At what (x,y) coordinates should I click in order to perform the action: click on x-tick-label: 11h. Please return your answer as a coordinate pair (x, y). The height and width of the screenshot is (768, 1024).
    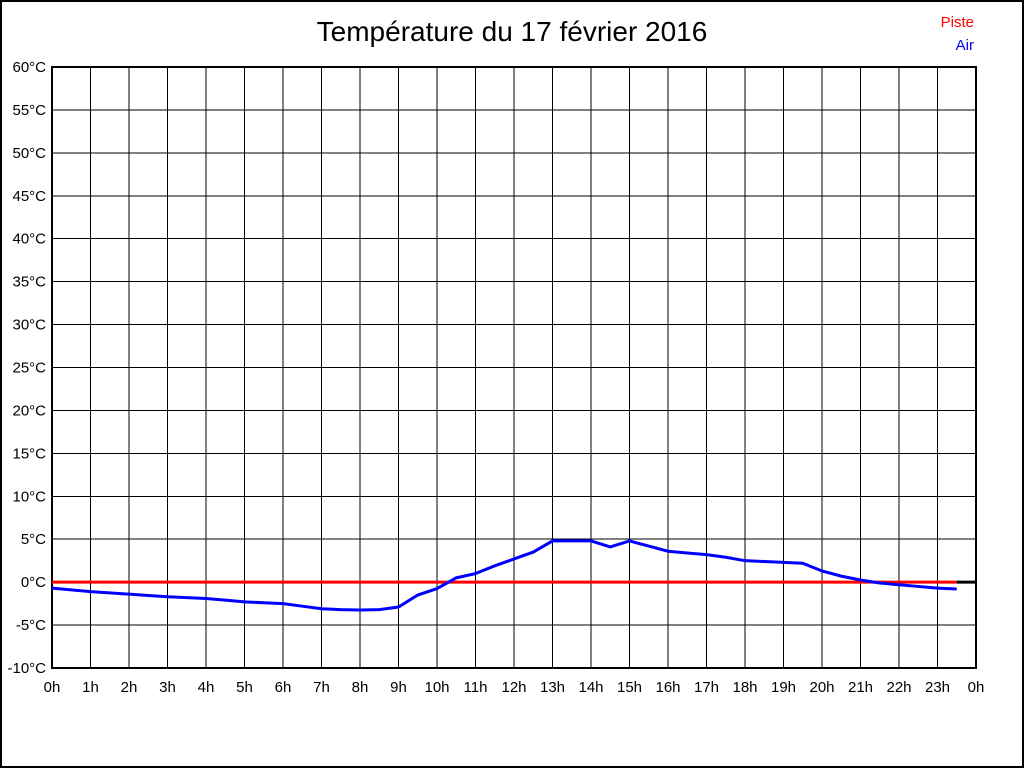
    Looking at the image, I should click on (476, 687).